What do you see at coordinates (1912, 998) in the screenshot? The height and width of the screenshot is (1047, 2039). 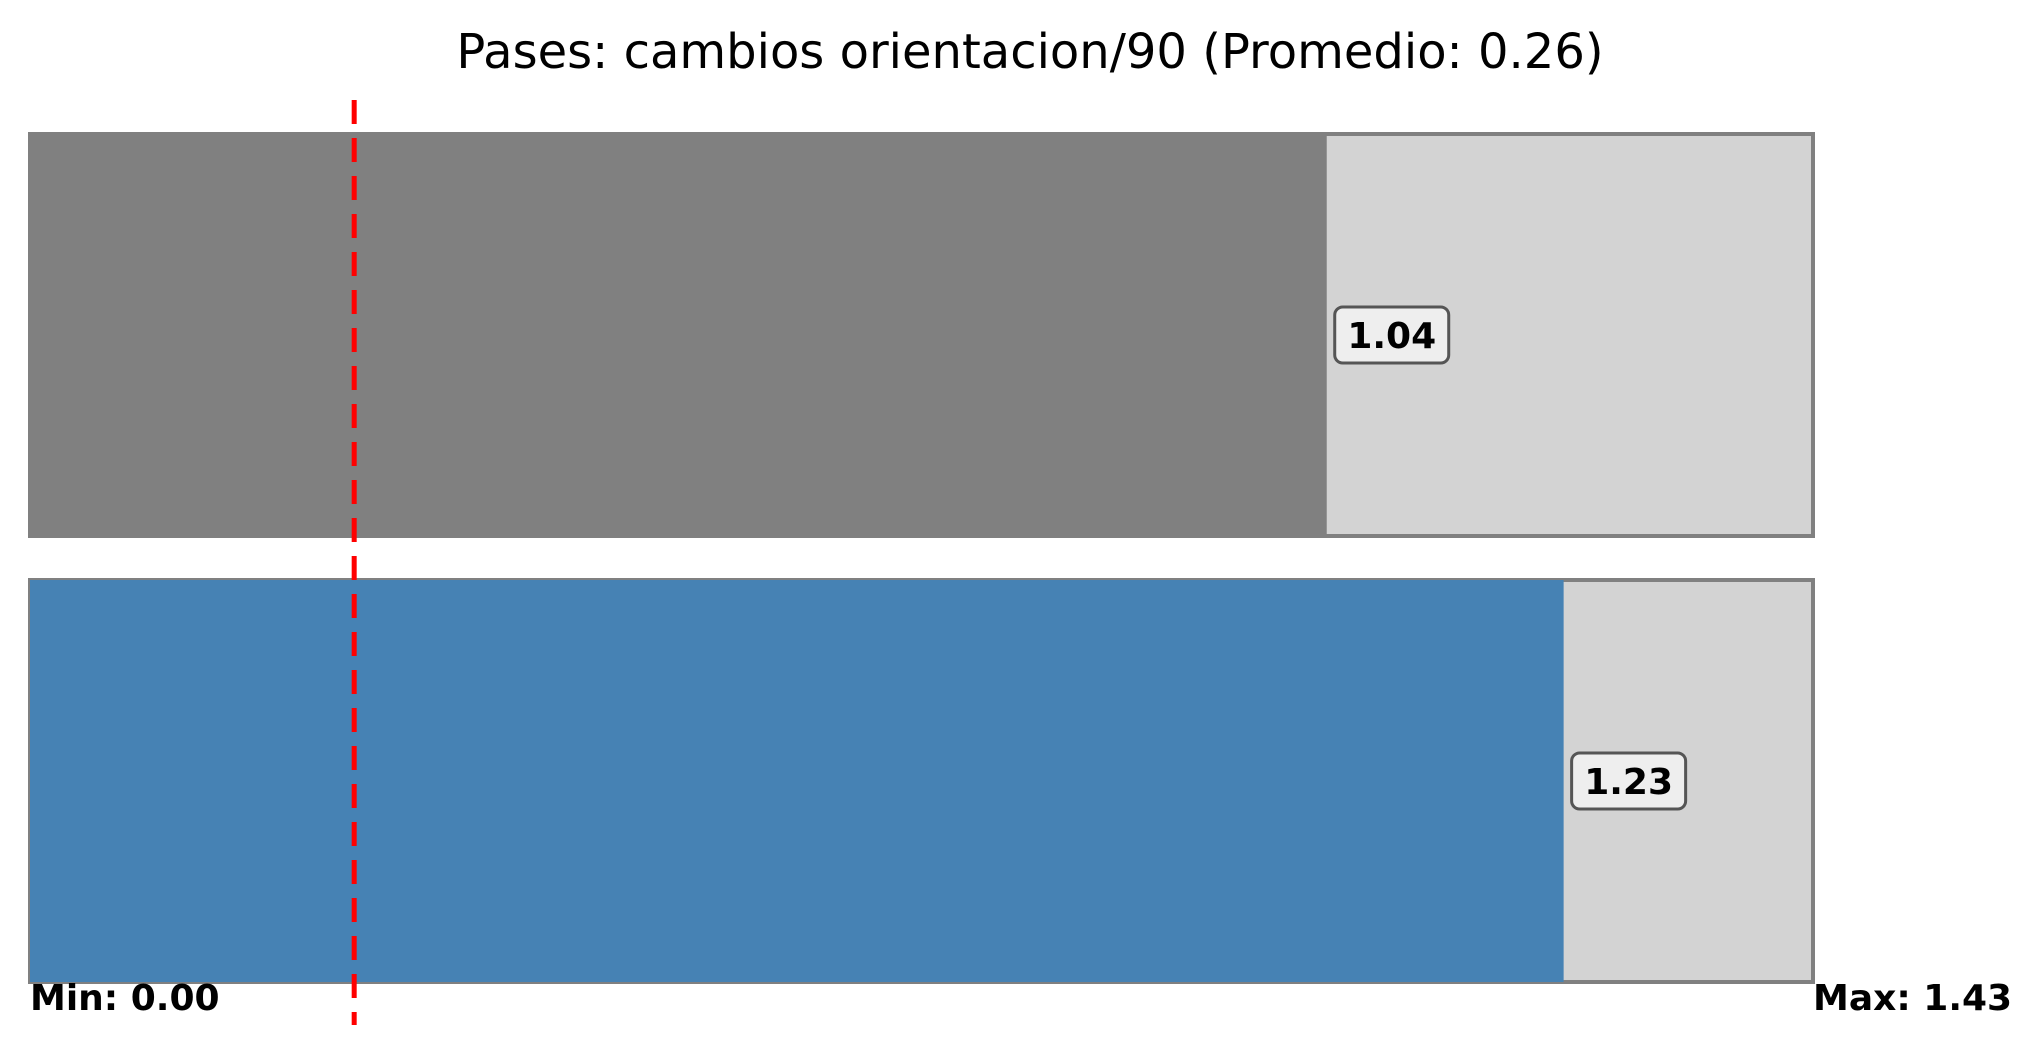 I see `max-label: Max: 1.43` at bounding box center [1912, 998].